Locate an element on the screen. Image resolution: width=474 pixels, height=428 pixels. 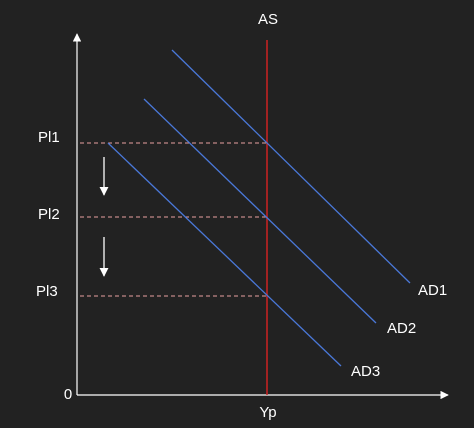
price-level-label: Pl2 is located at coordinates (49, 214).